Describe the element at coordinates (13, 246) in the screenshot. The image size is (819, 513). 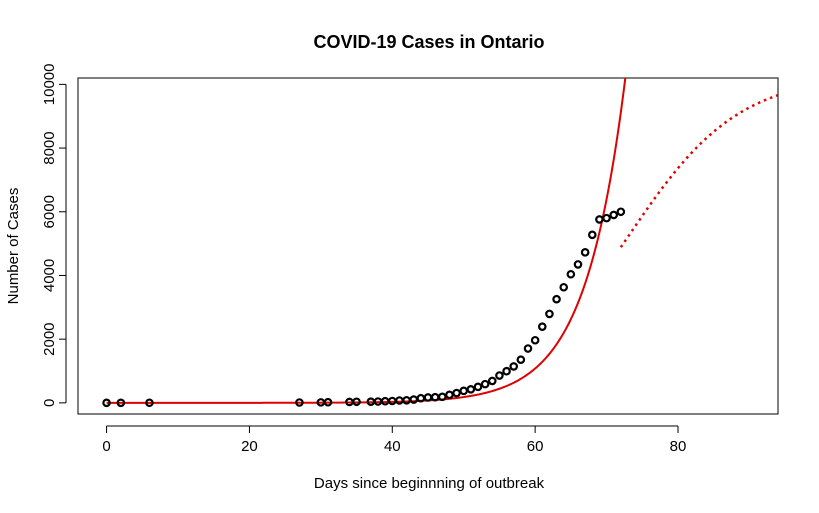
I see `y-axis-label: Number of Cases` at that location.